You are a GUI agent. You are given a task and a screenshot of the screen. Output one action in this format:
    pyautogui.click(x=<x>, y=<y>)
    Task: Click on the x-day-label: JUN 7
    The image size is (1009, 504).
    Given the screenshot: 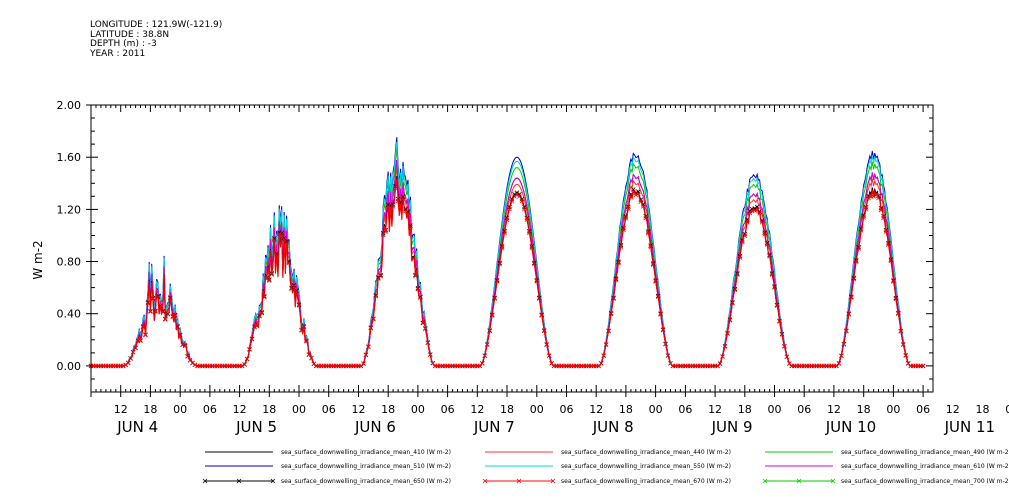 What is the action you would take?
    pyautogui.click(x=494, y=427)
    